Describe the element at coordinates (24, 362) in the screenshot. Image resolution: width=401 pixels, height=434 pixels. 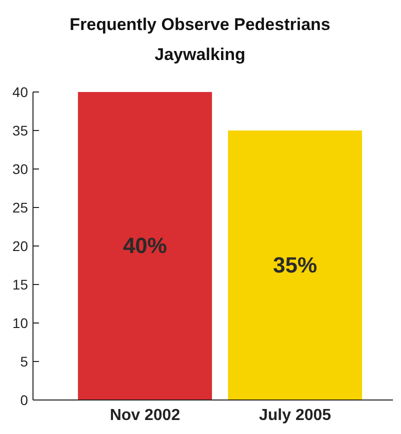
I see `y-tick-label: 5` at that location.